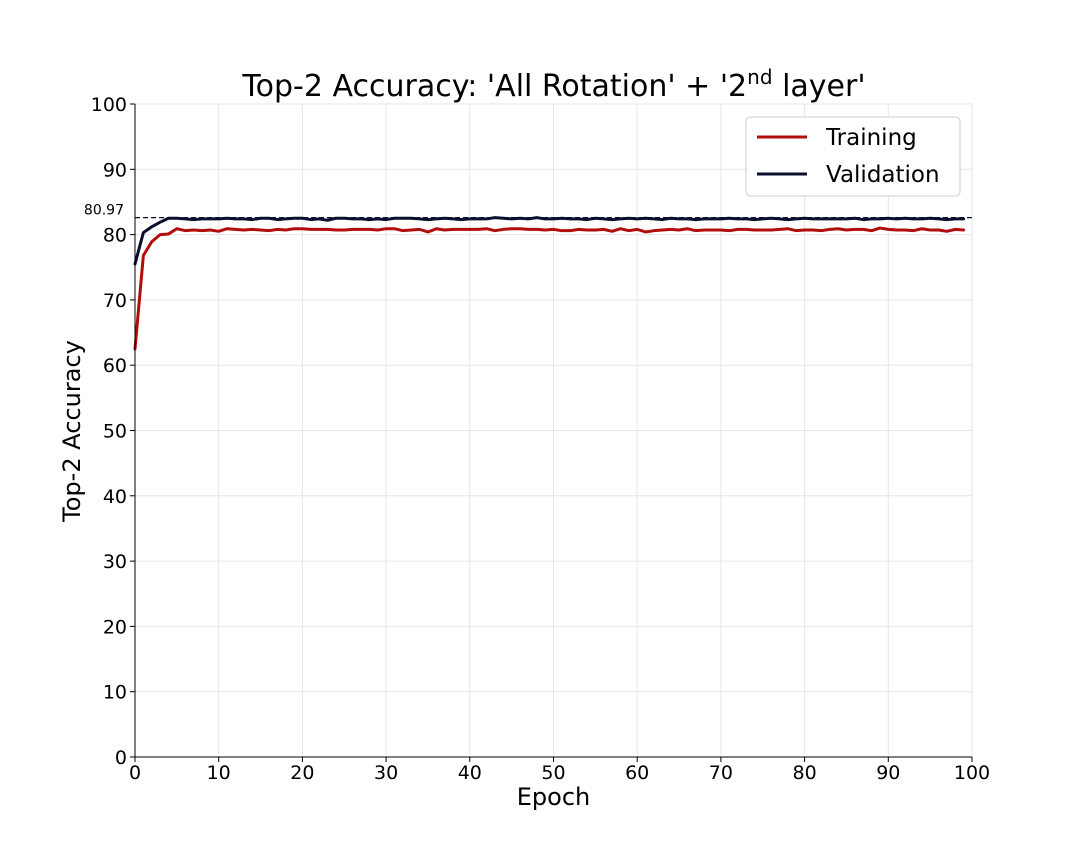 This screenshot has height=864, width=1080. What do you see at coordinates (494, 86) in the screenshot?
I see `chart-title-prefix: Top-2 Accuracy: 'All Rotation' + '2` at bounding box center [494, 86].